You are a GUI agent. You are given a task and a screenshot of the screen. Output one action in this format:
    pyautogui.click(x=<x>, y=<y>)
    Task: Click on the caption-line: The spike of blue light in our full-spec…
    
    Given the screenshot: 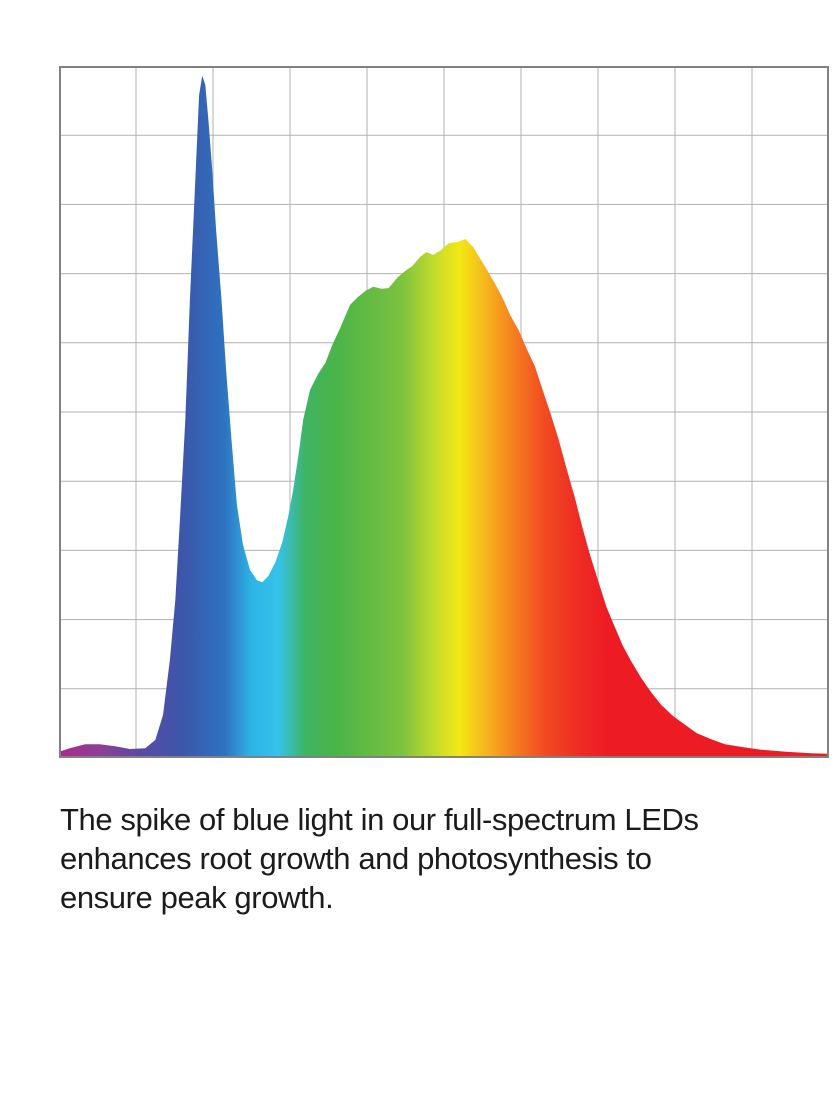 What is the action you would take?
    pyautogui.click(x=379, y=819)
    